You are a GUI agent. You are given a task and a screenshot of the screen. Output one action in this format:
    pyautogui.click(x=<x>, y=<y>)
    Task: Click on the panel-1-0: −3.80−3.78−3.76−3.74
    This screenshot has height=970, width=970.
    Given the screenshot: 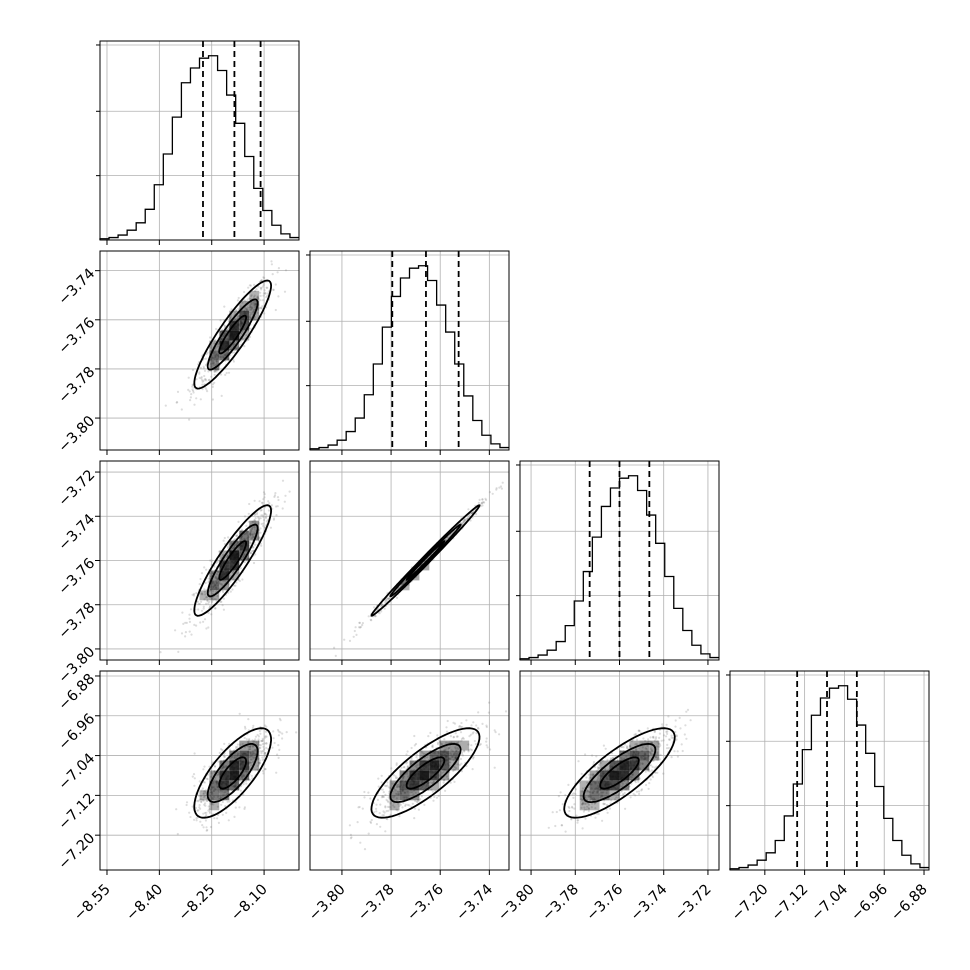 What is the action you would take?
    pyautogui.click(x=178, y=353)
    